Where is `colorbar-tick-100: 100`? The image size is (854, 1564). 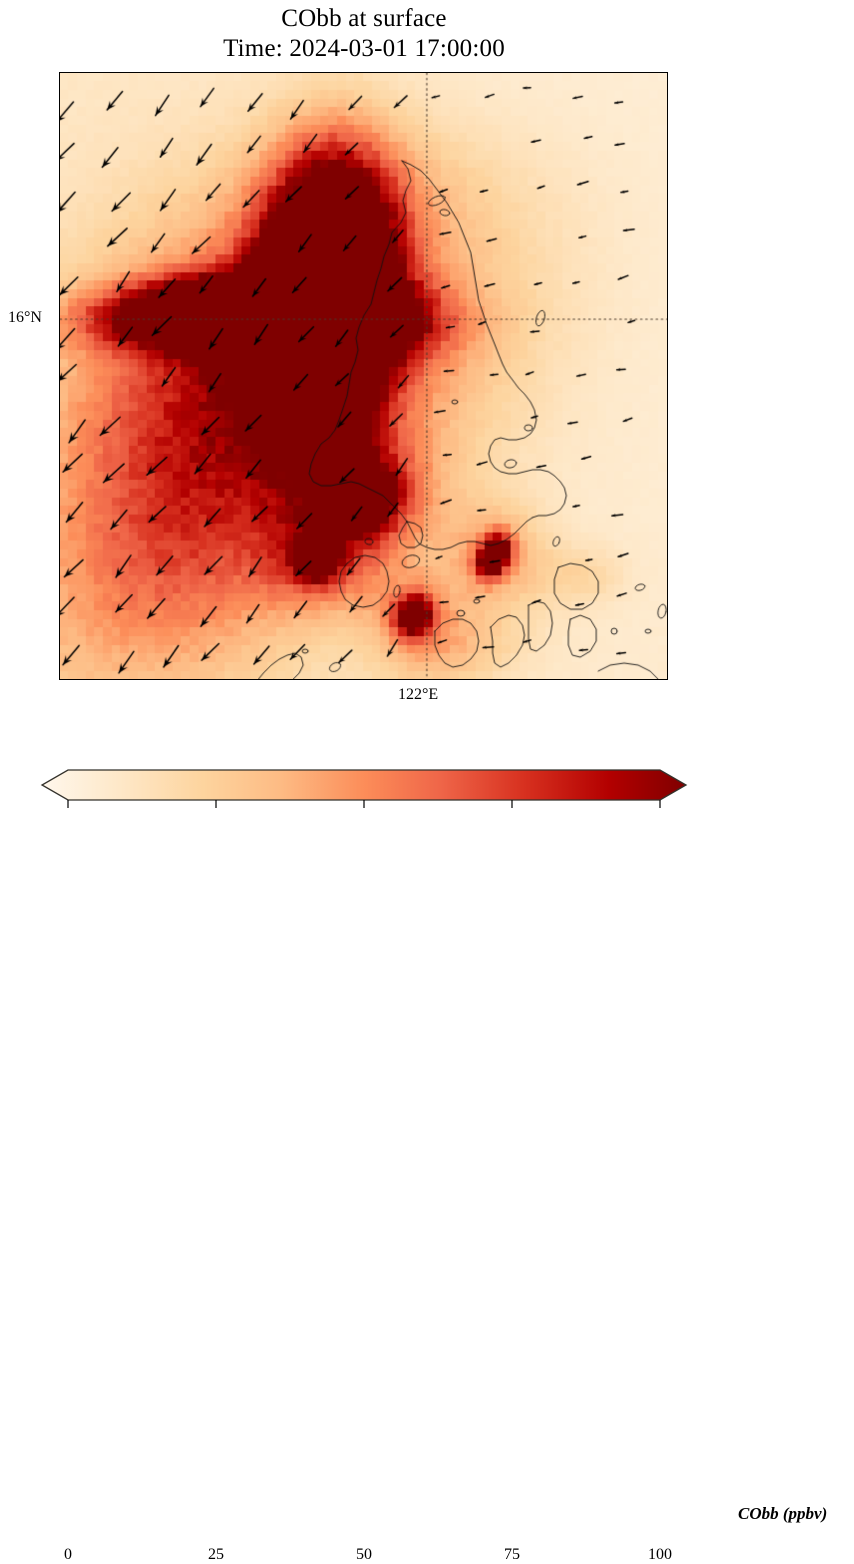
colorbar-tick-100: 100 is located at coordinates (660, 1554).